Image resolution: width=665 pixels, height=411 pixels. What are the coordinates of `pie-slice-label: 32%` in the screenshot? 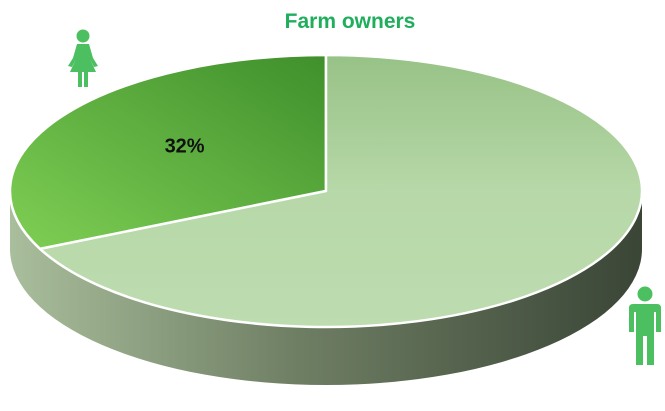 It's located at (185, 146).